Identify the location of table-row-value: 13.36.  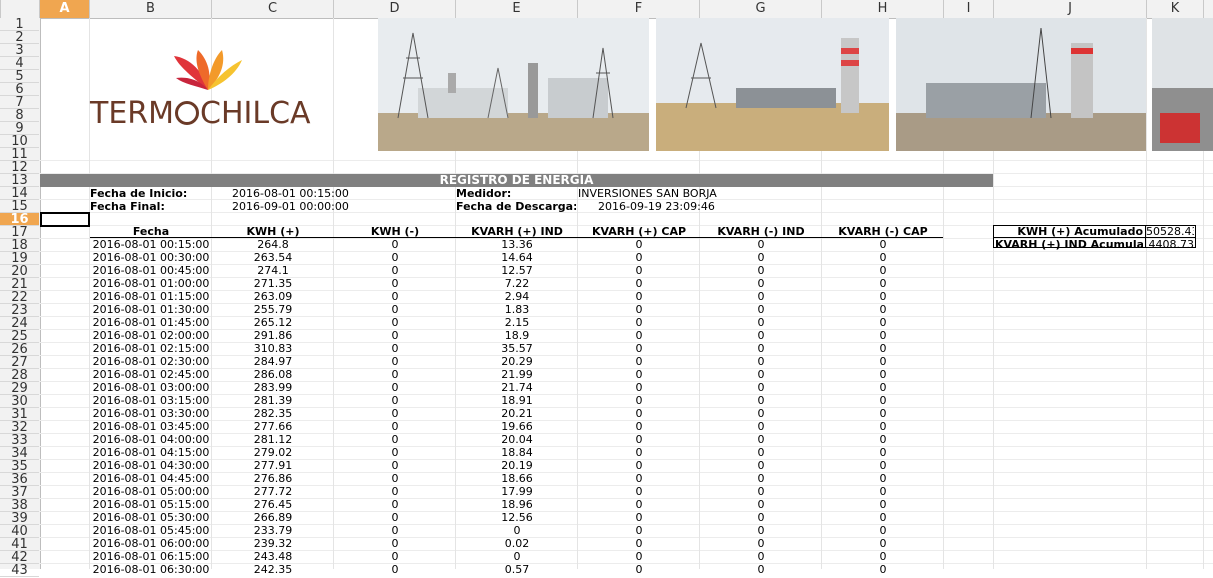
(517, 244).